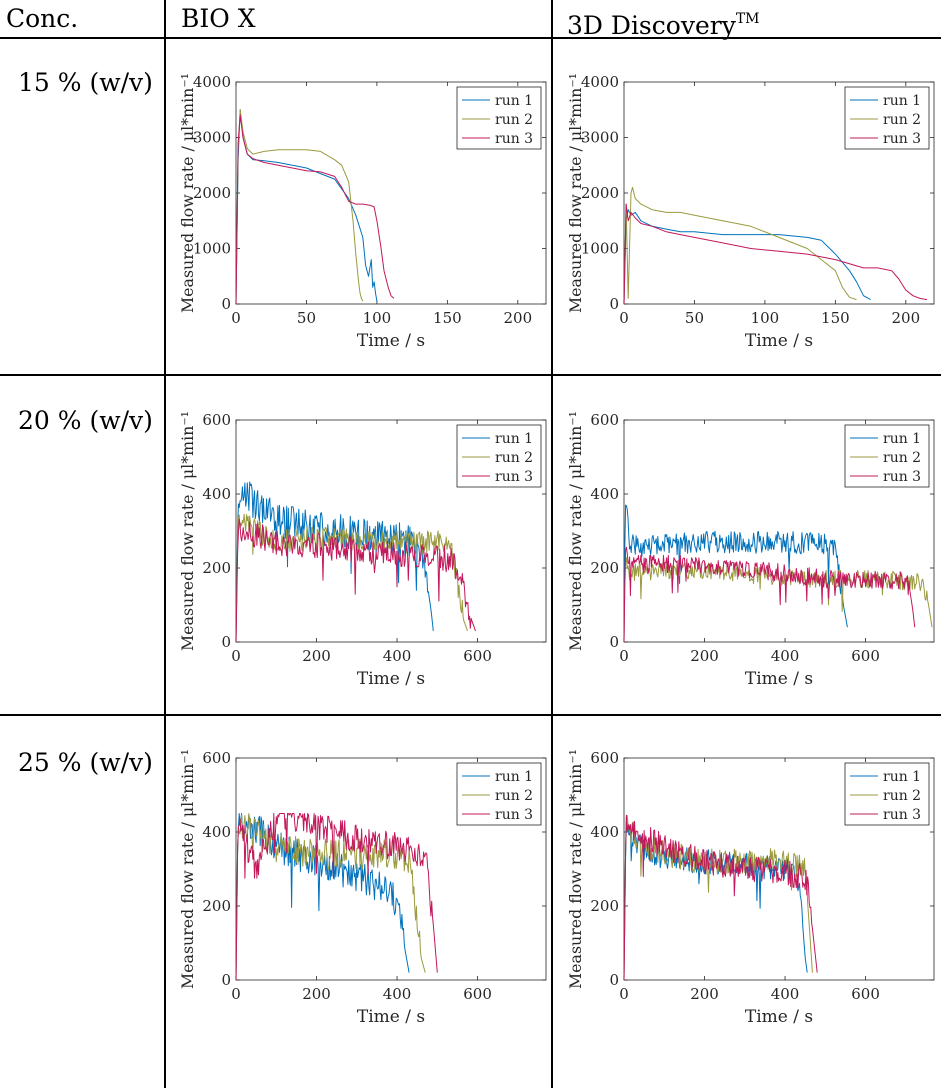  Describe the element at coordinates (747, 19) in the screenshot. I see `trademark-sup: TM` at that location.